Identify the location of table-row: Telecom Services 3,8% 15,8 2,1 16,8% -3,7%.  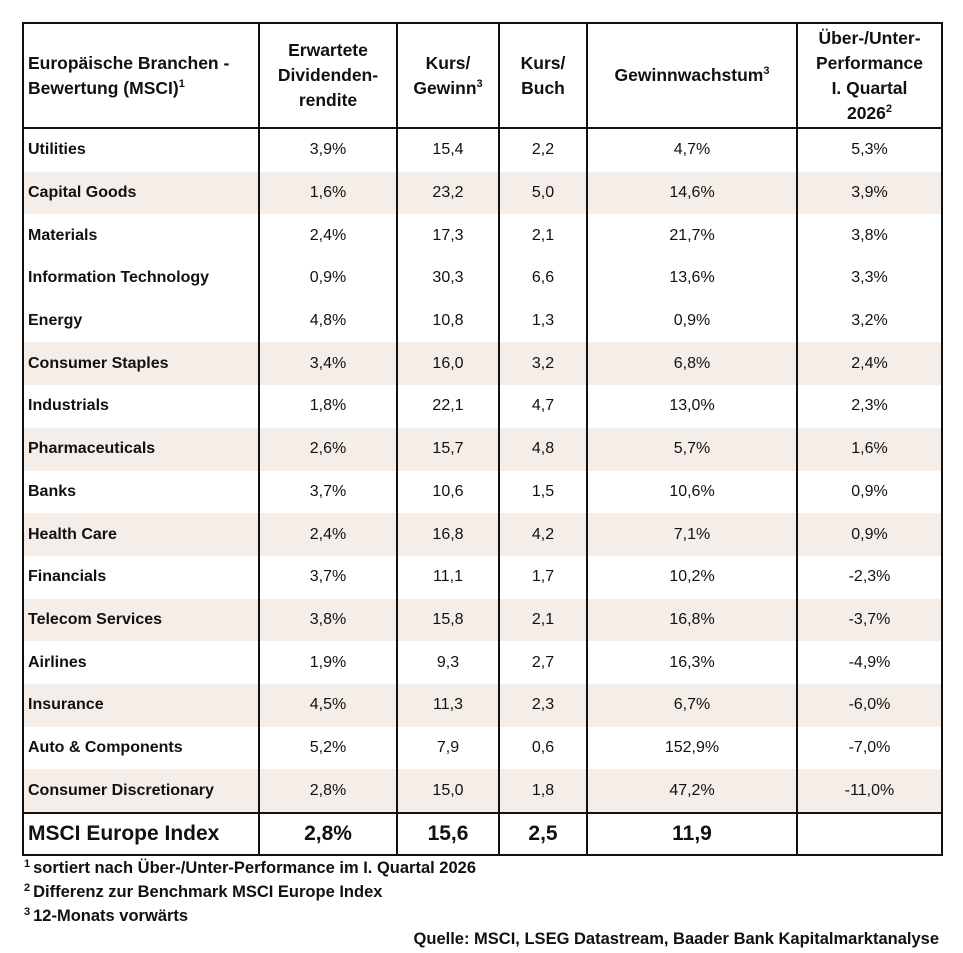
(482, 620).